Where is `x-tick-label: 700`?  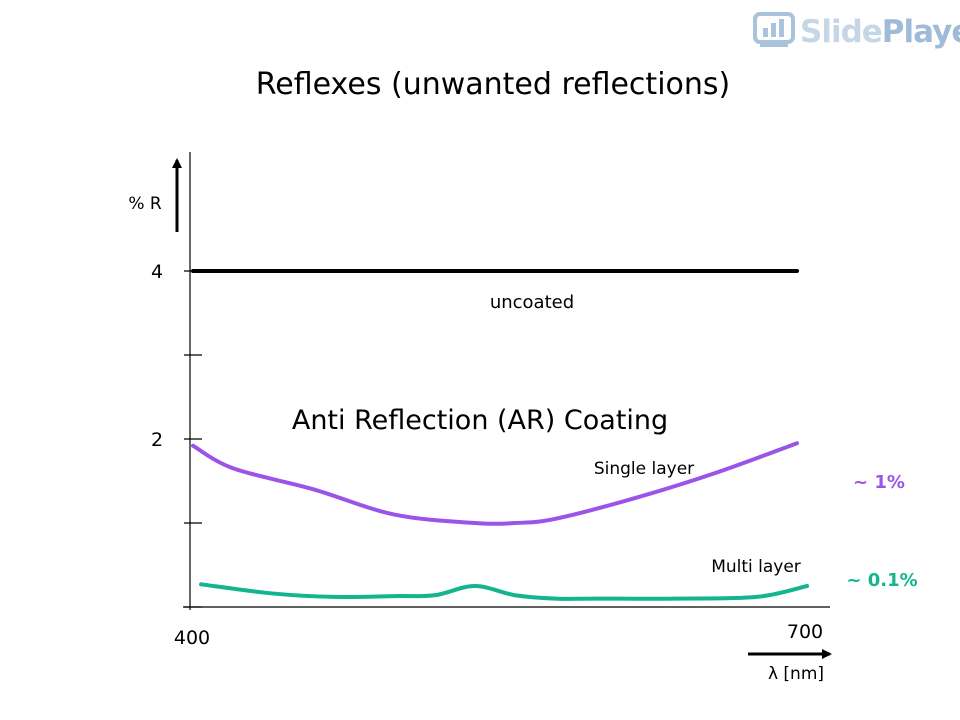
x-tick-label: 700 is located at coordinates (805, 632).